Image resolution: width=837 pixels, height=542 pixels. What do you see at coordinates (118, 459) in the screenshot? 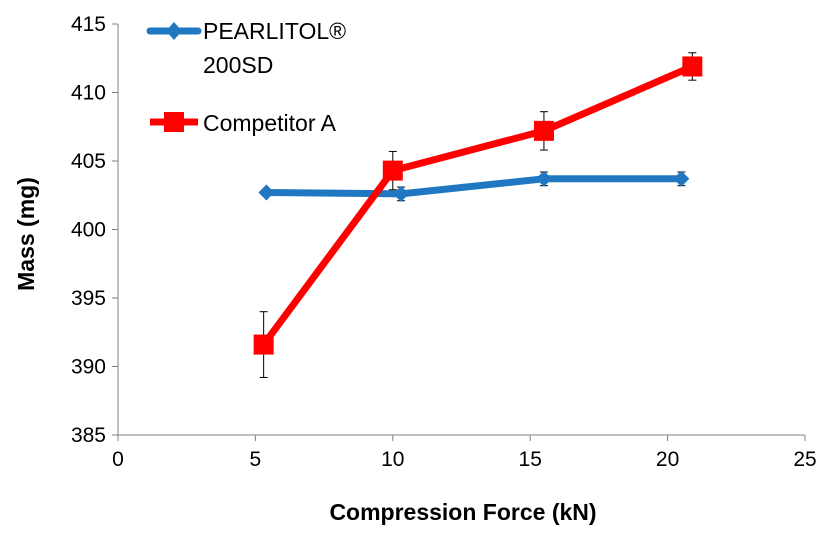
I see `x-tick-label: 0` at bounding box center [118, 459].